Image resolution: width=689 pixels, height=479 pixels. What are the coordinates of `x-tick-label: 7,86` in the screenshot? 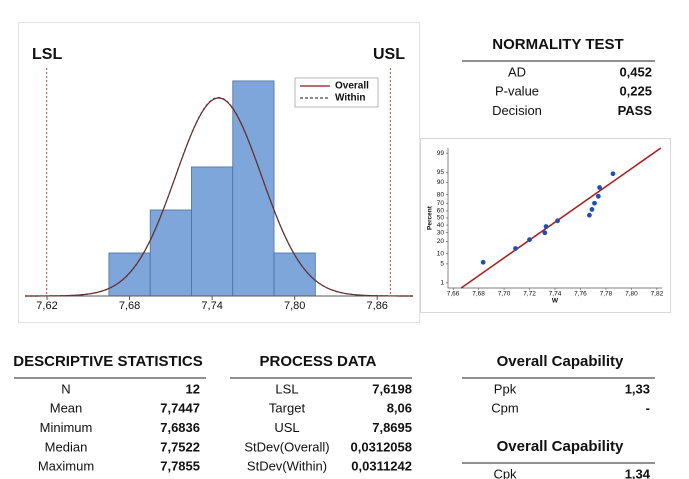 It's located at (377, 306).